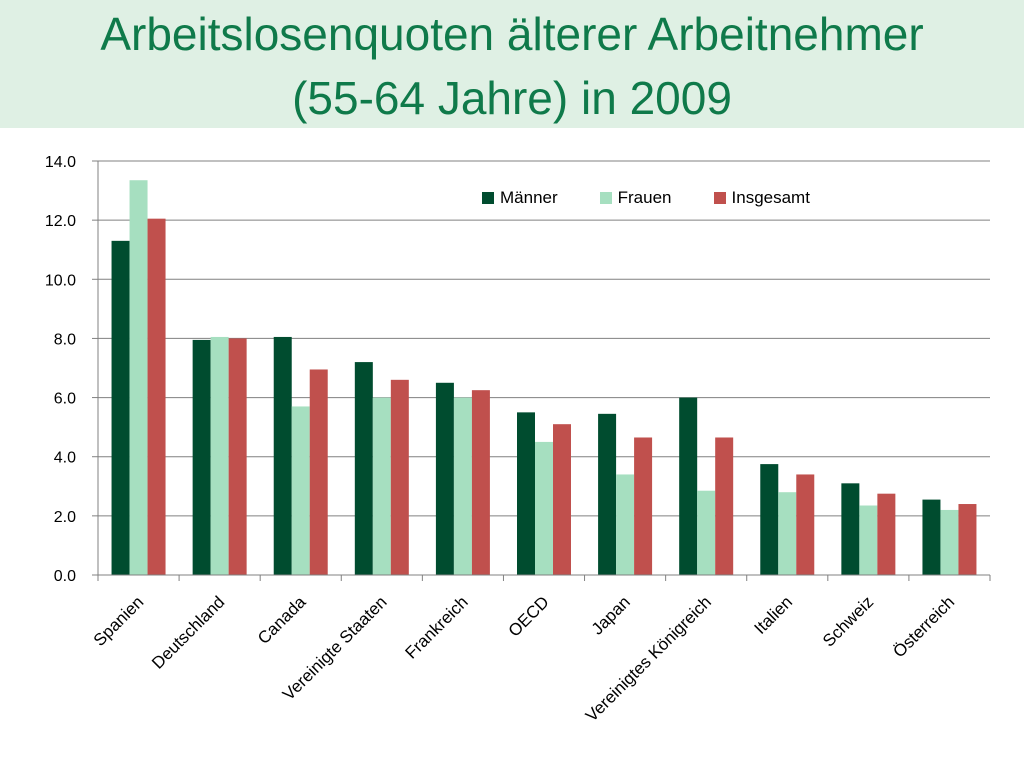 This screenshot has height=768, width=1024. Describe the element at coordinates (488, 198) in the screenshot. I see `legend-swatch-maenner` at that location.